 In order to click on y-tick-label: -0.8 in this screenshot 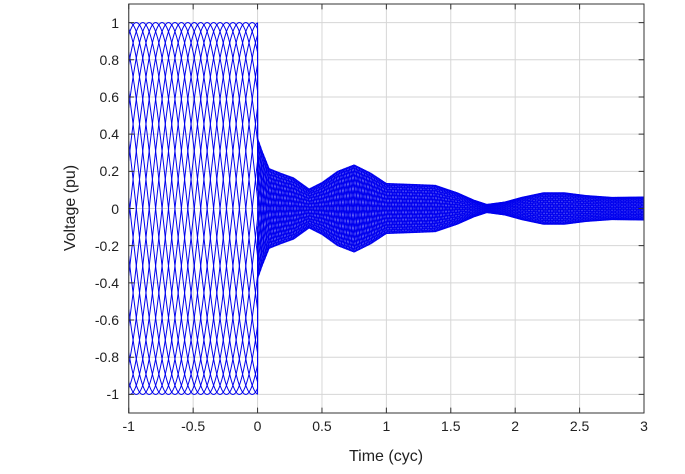, I will do `click(106, 357)`.